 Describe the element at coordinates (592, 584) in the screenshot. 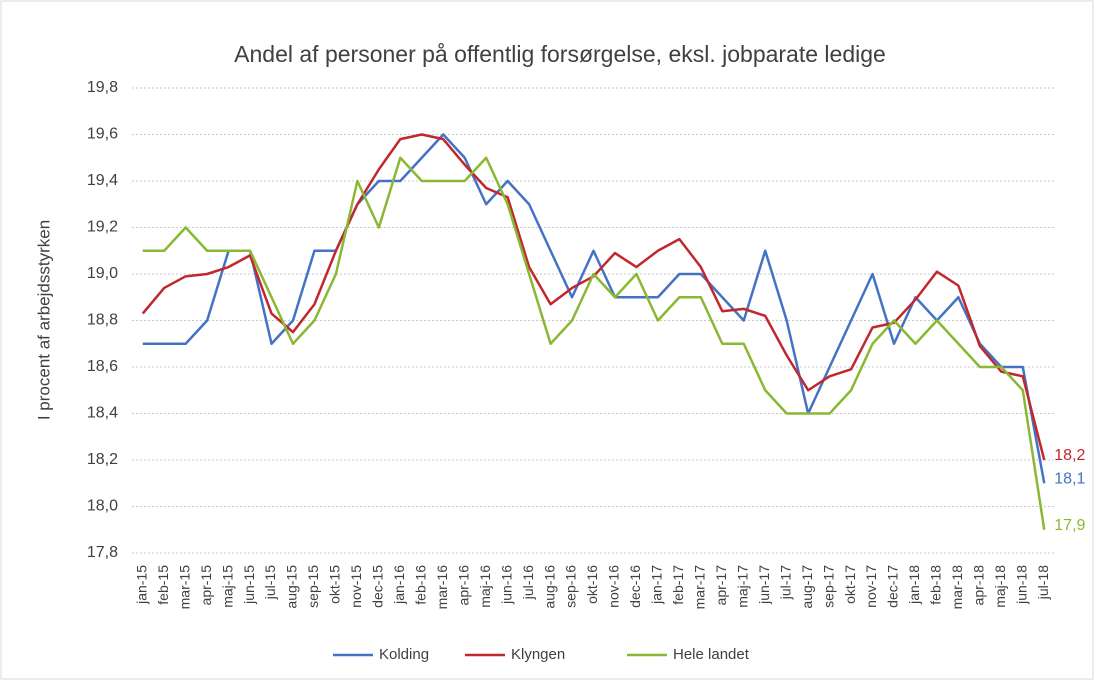

I see `x-tick-label: okt-16` at that location.